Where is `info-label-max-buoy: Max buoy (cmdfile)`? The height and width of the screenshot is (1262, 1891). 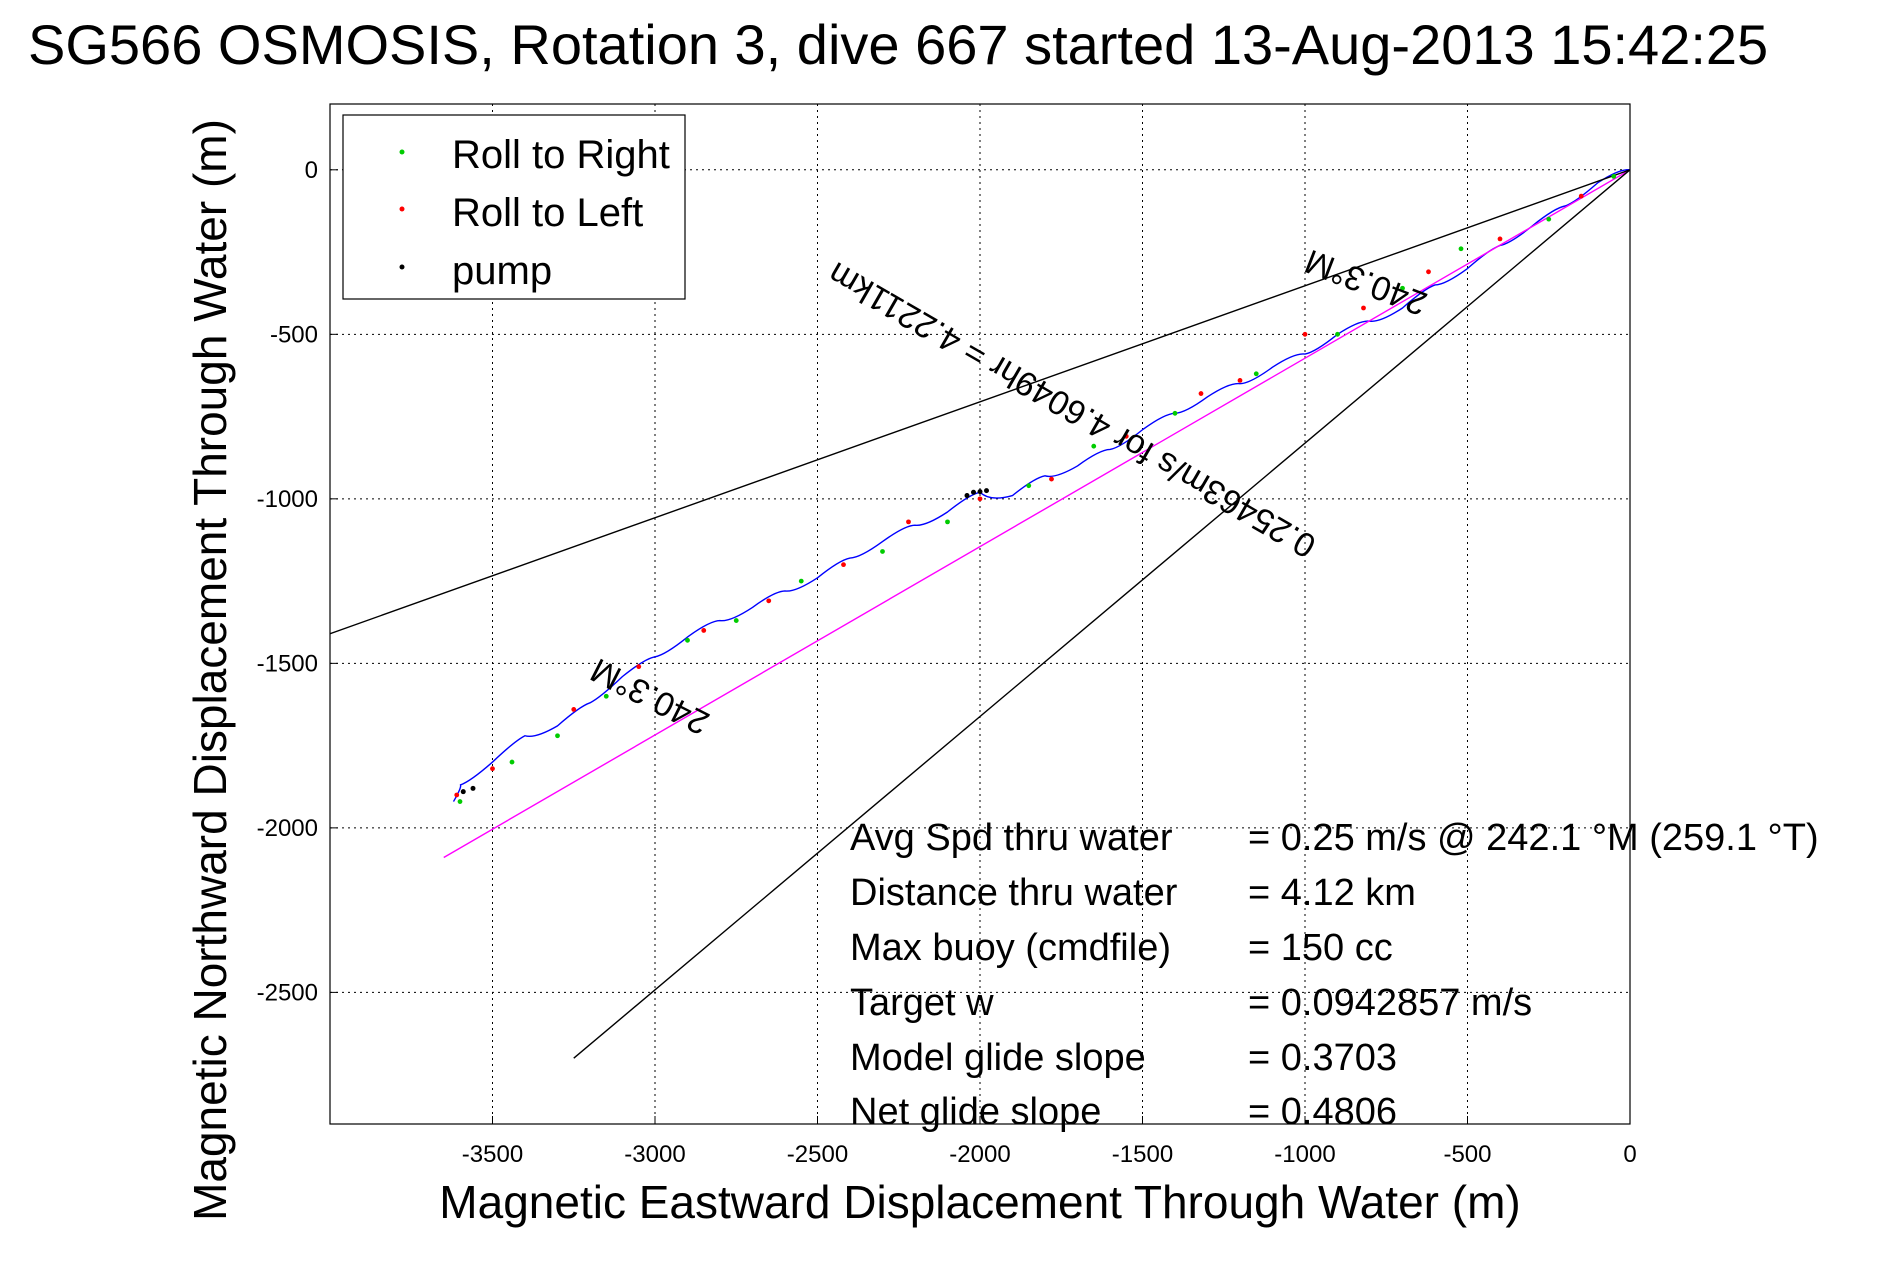 info-label-max-buoy: Max buoy (cmdfile) is located at coordinates (1010, 948).